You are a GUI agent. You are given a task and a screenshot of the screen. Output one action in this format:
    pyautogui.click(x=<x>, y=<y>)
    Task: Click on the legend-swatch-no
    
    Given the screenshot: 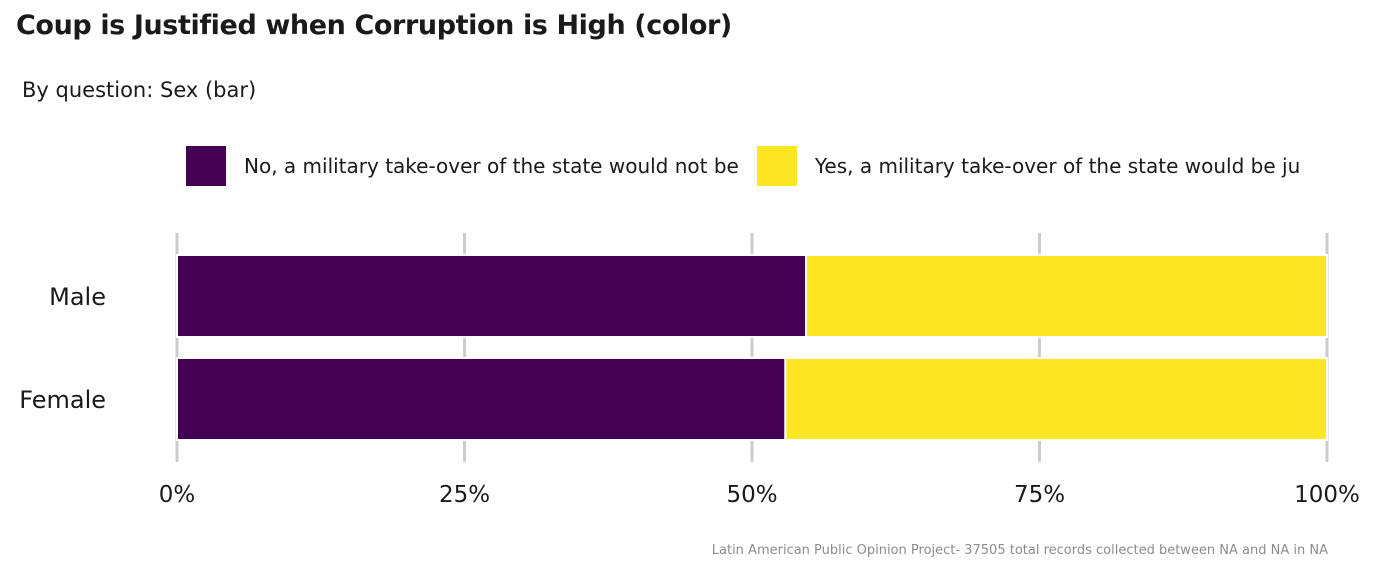 What is the action you would take?
    pyautogui.click(x=206, y=166)
    